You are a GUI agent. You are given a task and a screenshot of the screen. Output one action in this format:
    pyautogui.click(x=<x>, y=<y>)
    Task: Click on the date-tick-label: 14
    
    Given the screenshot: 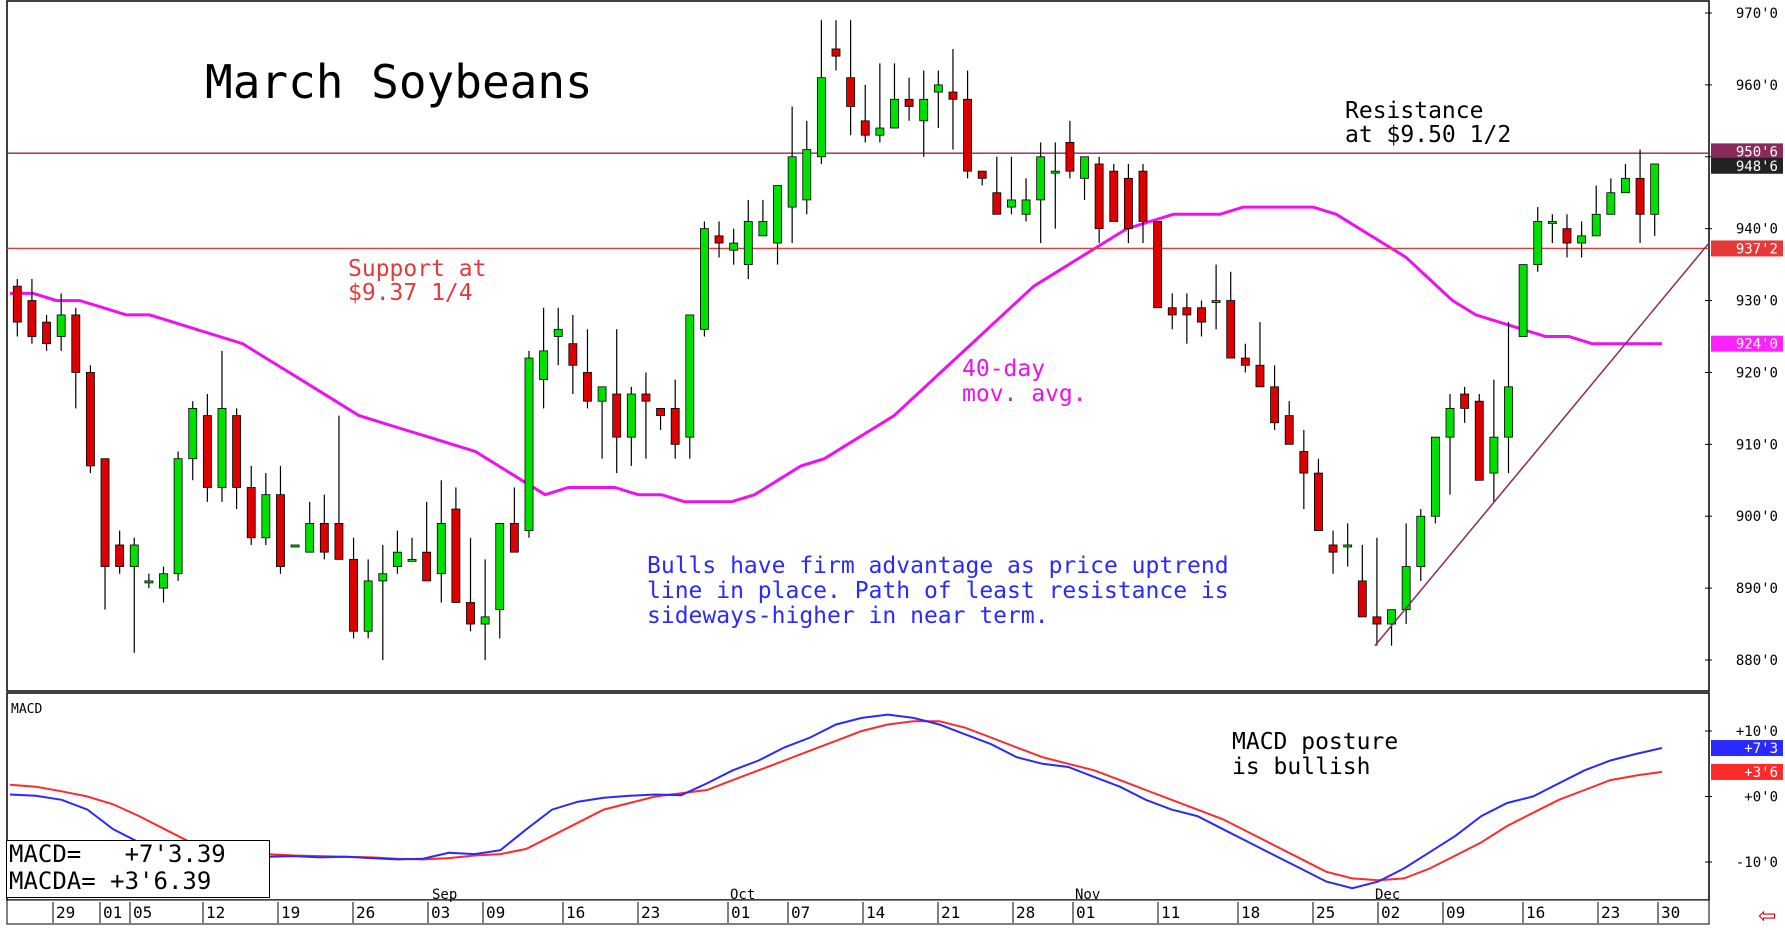 What is the action you would take?
    pyautogui.click(x=875, y=912)
    